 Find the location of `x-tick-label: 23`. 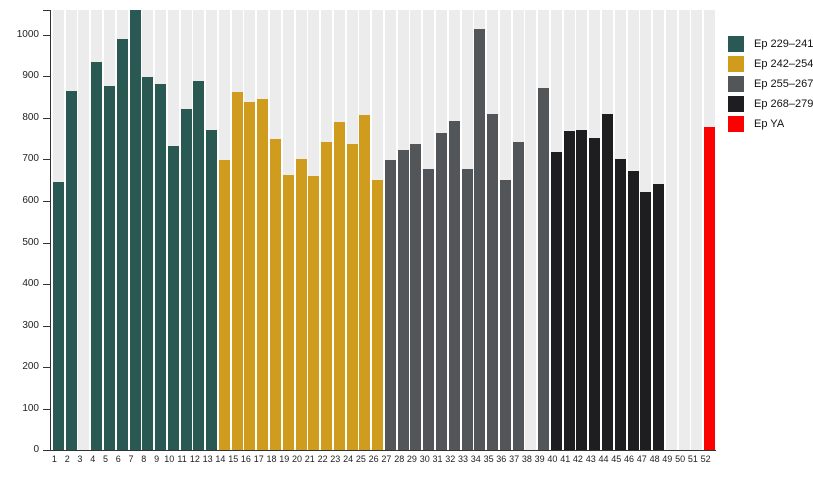

x-tick-label: 23 is located at coordinates (335, 459).